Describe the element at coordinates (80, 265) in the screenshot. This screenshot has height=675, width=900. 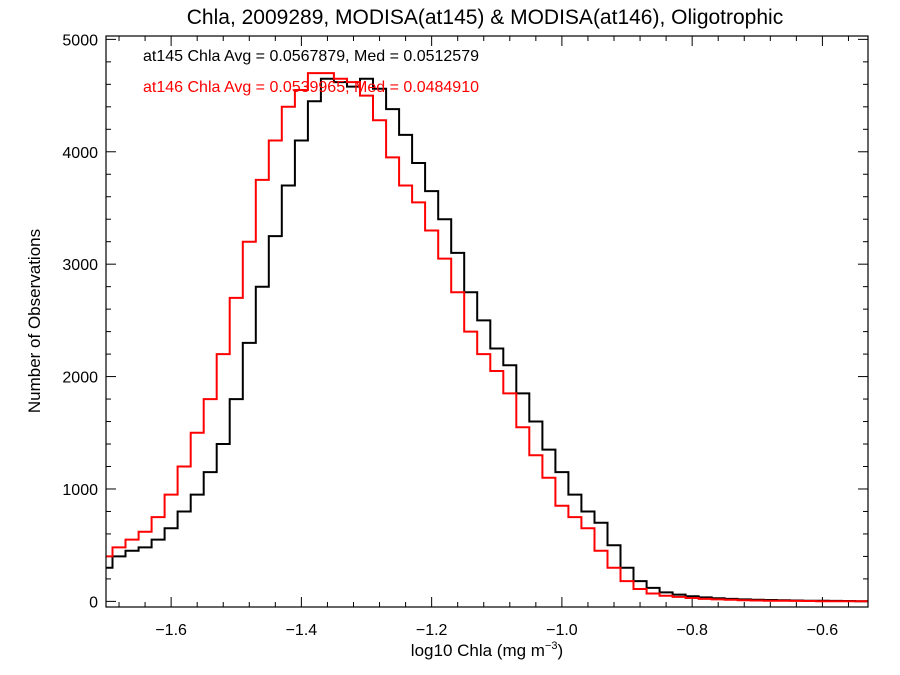
I see `y-tick-label: 3000` at that location.